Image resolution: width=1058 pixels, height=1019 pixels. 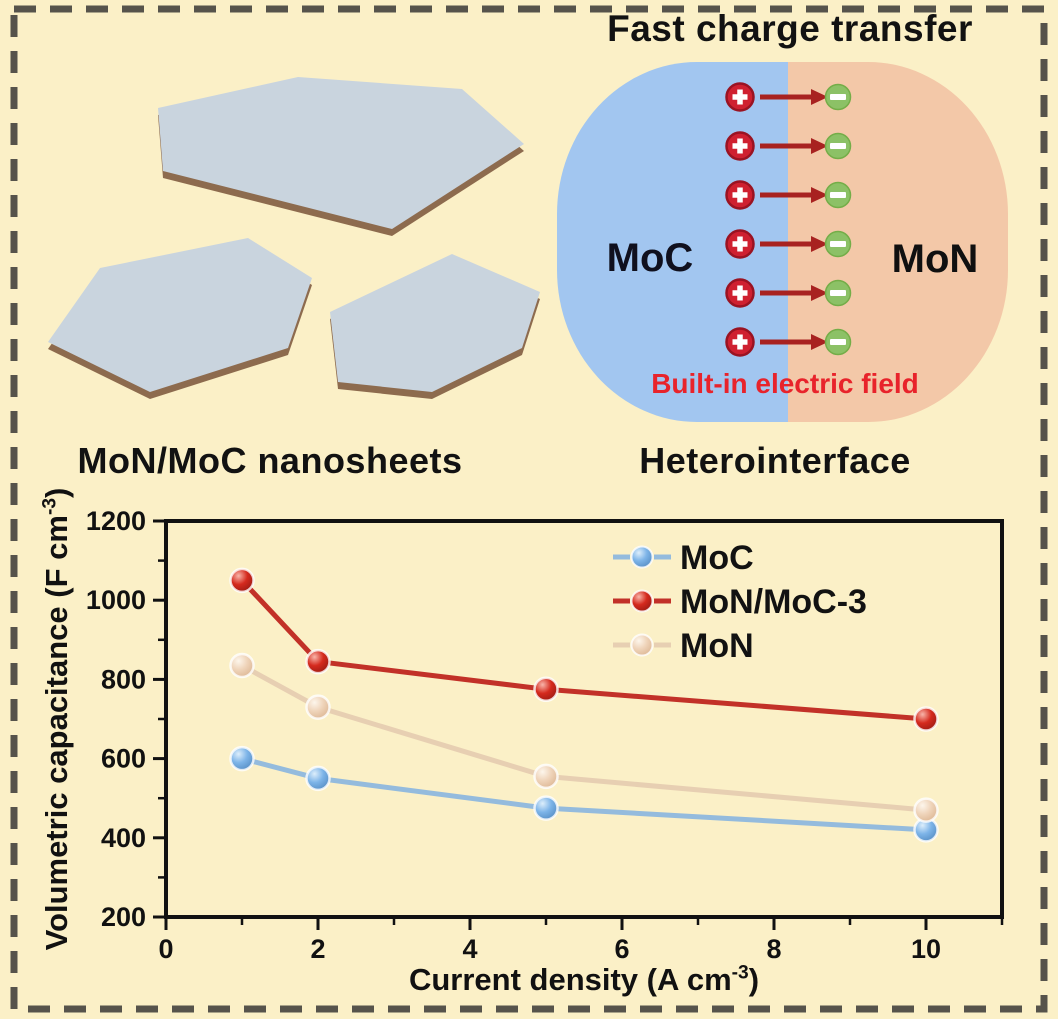 I want to click on y-tick-label: 200, so click(x=123, y=917).